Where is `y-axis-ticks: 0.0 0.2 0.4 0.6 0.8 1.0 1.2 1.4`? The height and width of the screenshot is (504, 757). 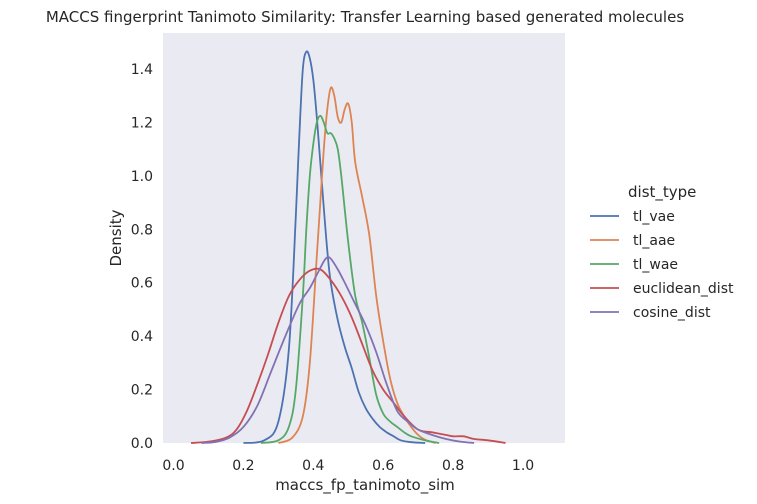 y-axis-ticks: 0.0 0.2 0.4 0.6 0.8 1.0 1.2 1.4 is located at coordinates (142, 257).